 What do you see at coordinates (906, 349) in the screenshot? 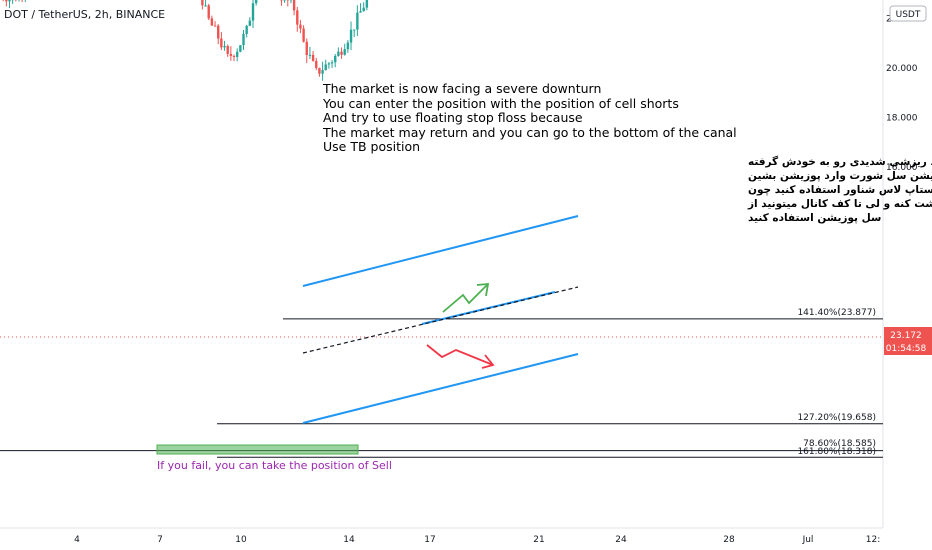
I see `countdown-label: 01:54:58` at bounding box center [906, 349].